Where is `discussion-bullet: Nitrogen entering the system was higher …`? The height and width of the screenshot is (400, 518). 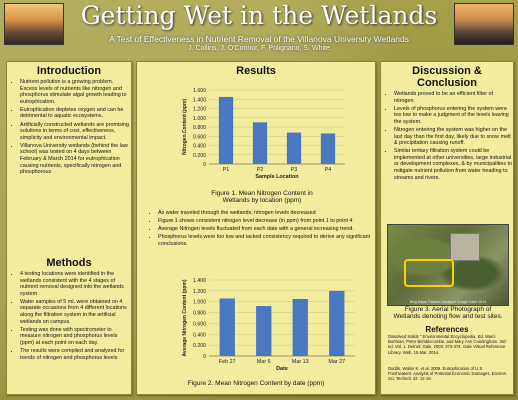
discussion-bullet: Nitrogen entering the system was higher … is located at coordinates (453, 137).